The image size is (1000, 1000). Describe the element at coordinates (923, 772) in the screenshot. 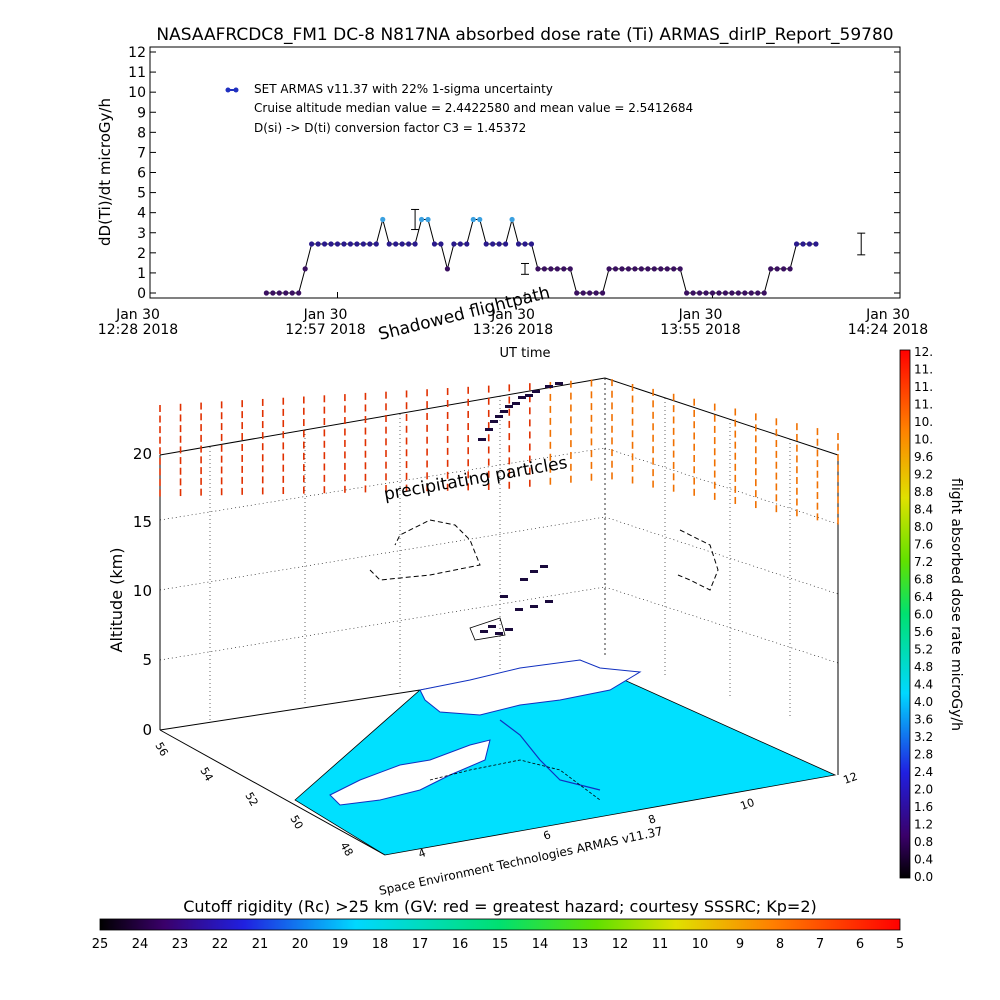

I see `dose-colorbar-tick: 2.4` at that location.